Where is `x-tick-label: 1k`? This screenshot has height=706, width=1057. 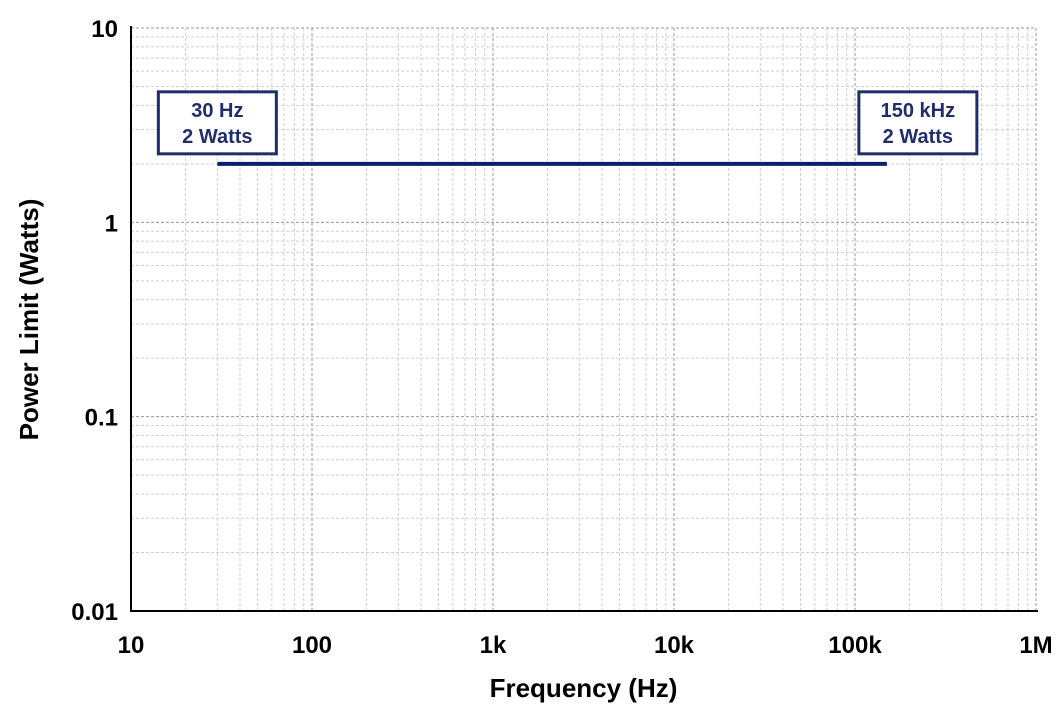 x-tick-label: 1k is located at coordinates (493, 645).